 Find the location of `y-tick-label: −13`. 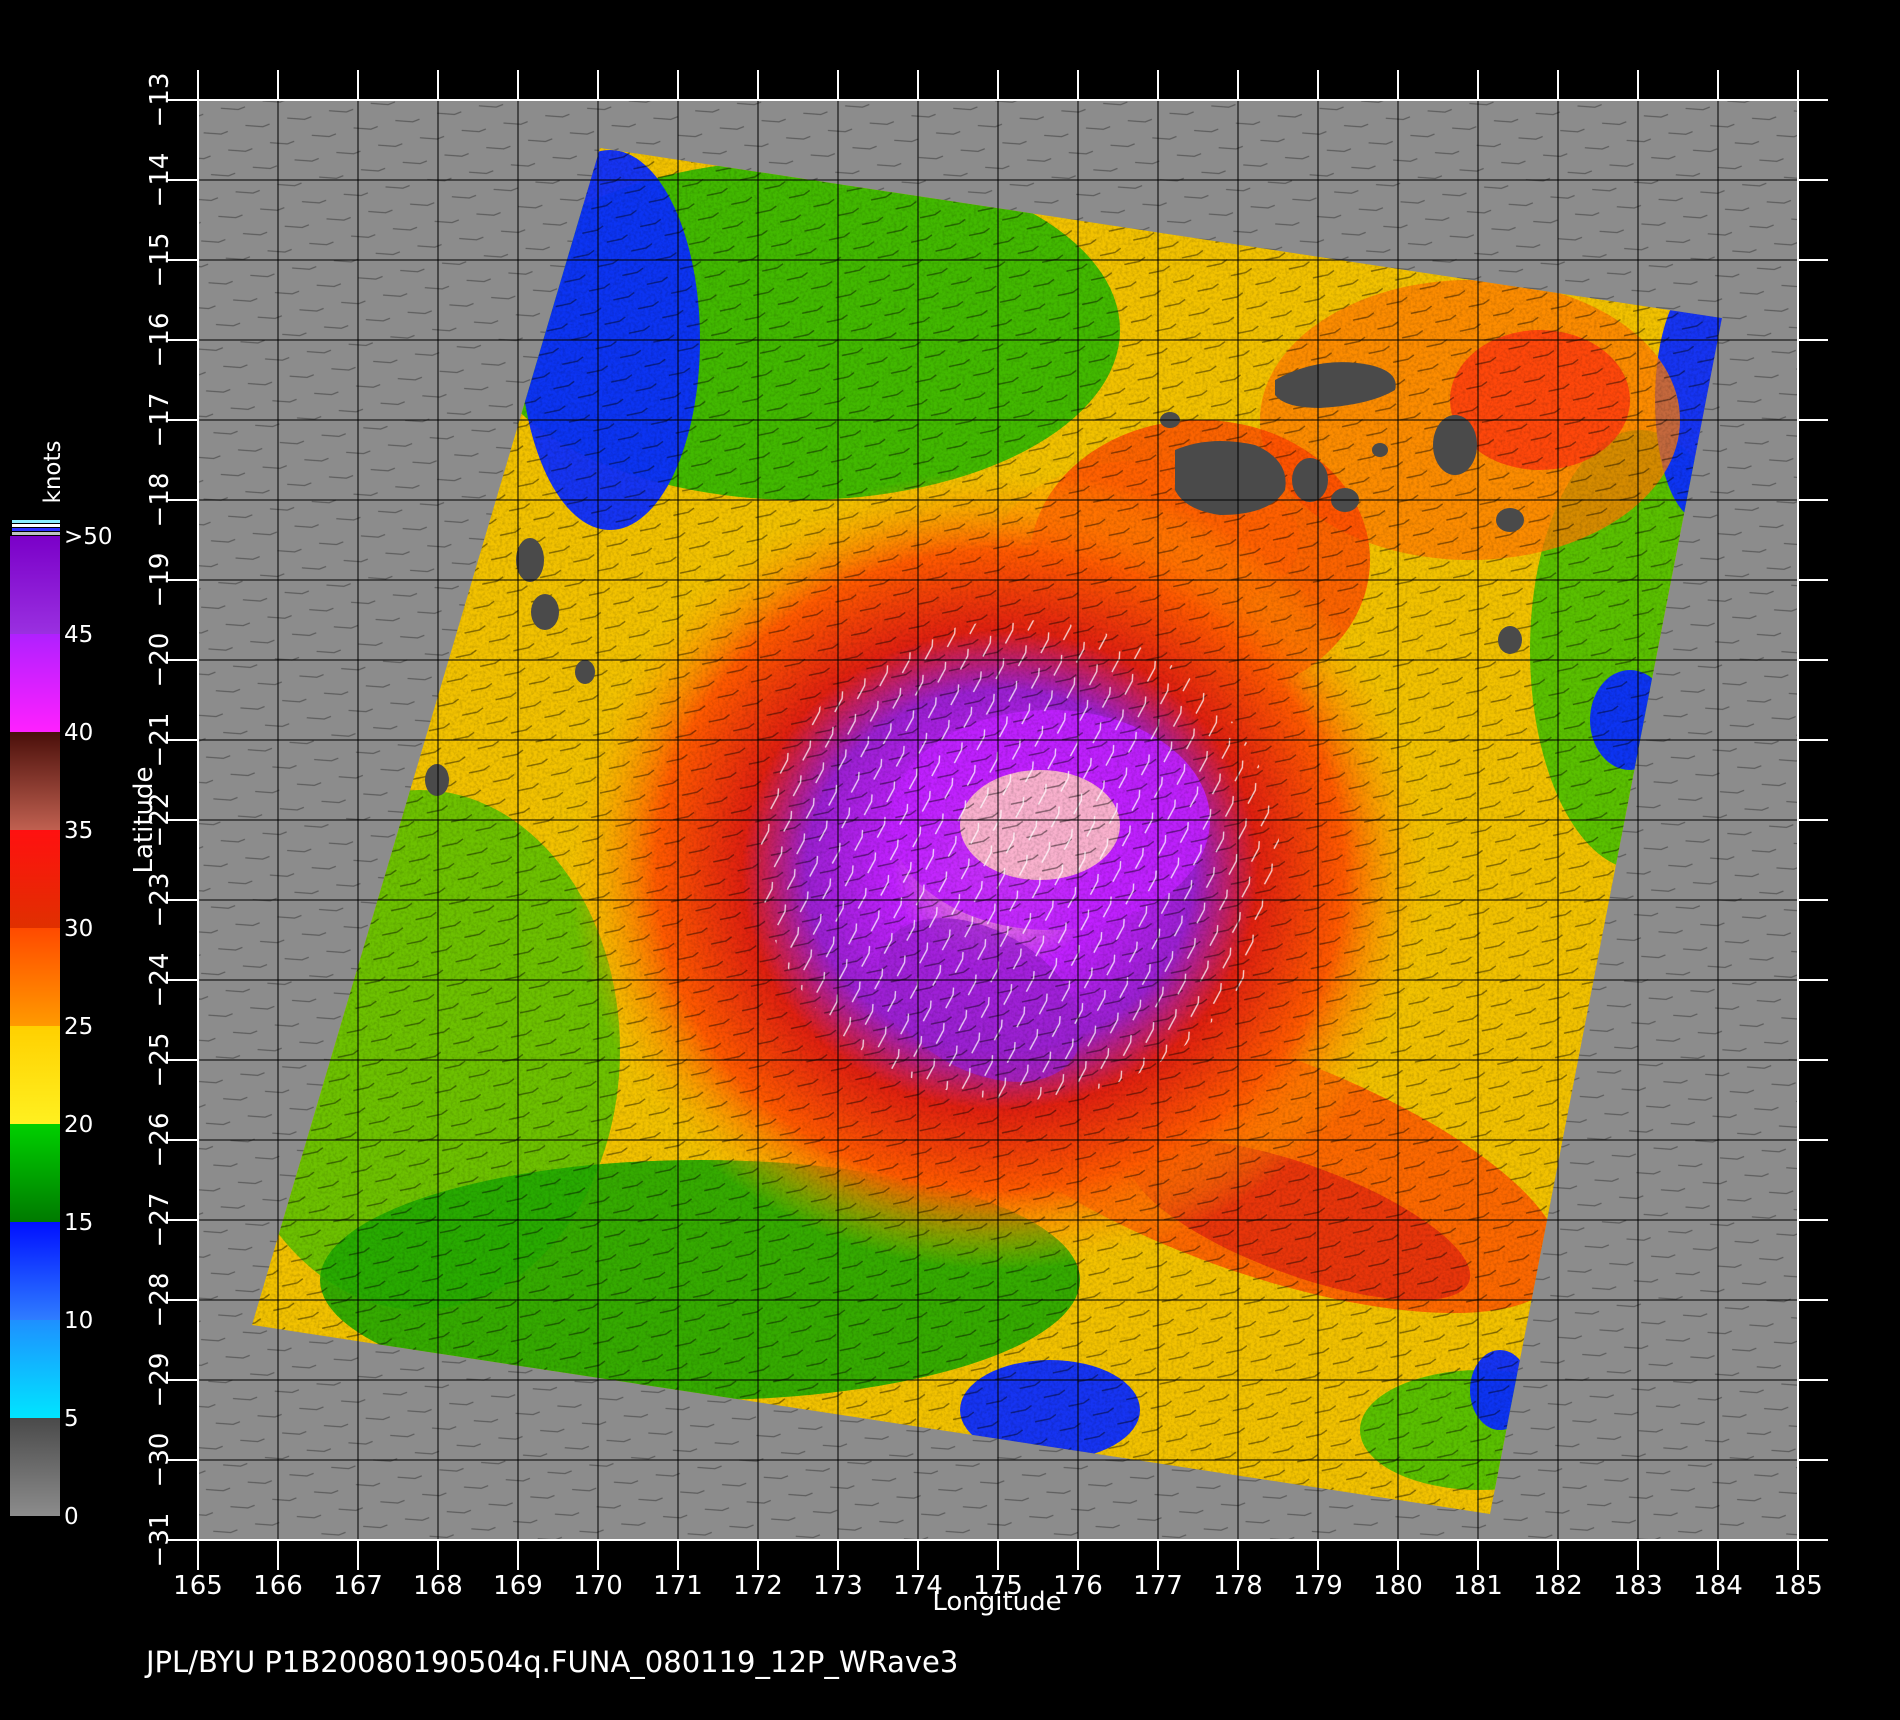

y-tick-label: −13 is located at coordinates (160, 100).